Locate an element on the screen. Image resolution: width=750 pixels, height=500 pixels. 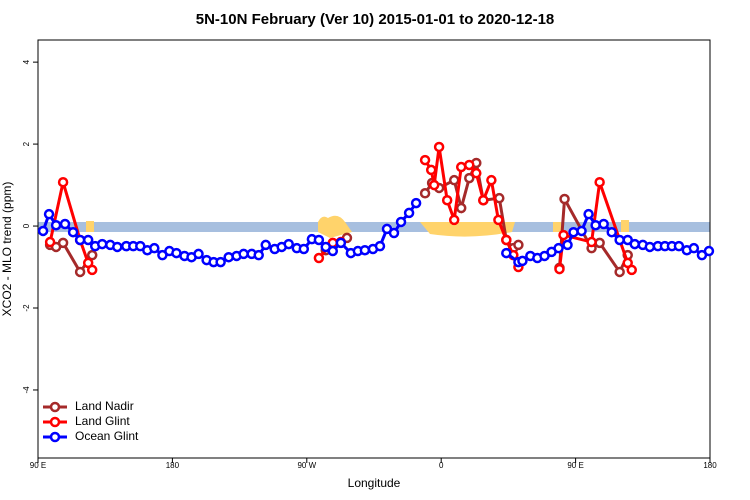
x-axis-label: Longitude is located at coordinates (374, 483).